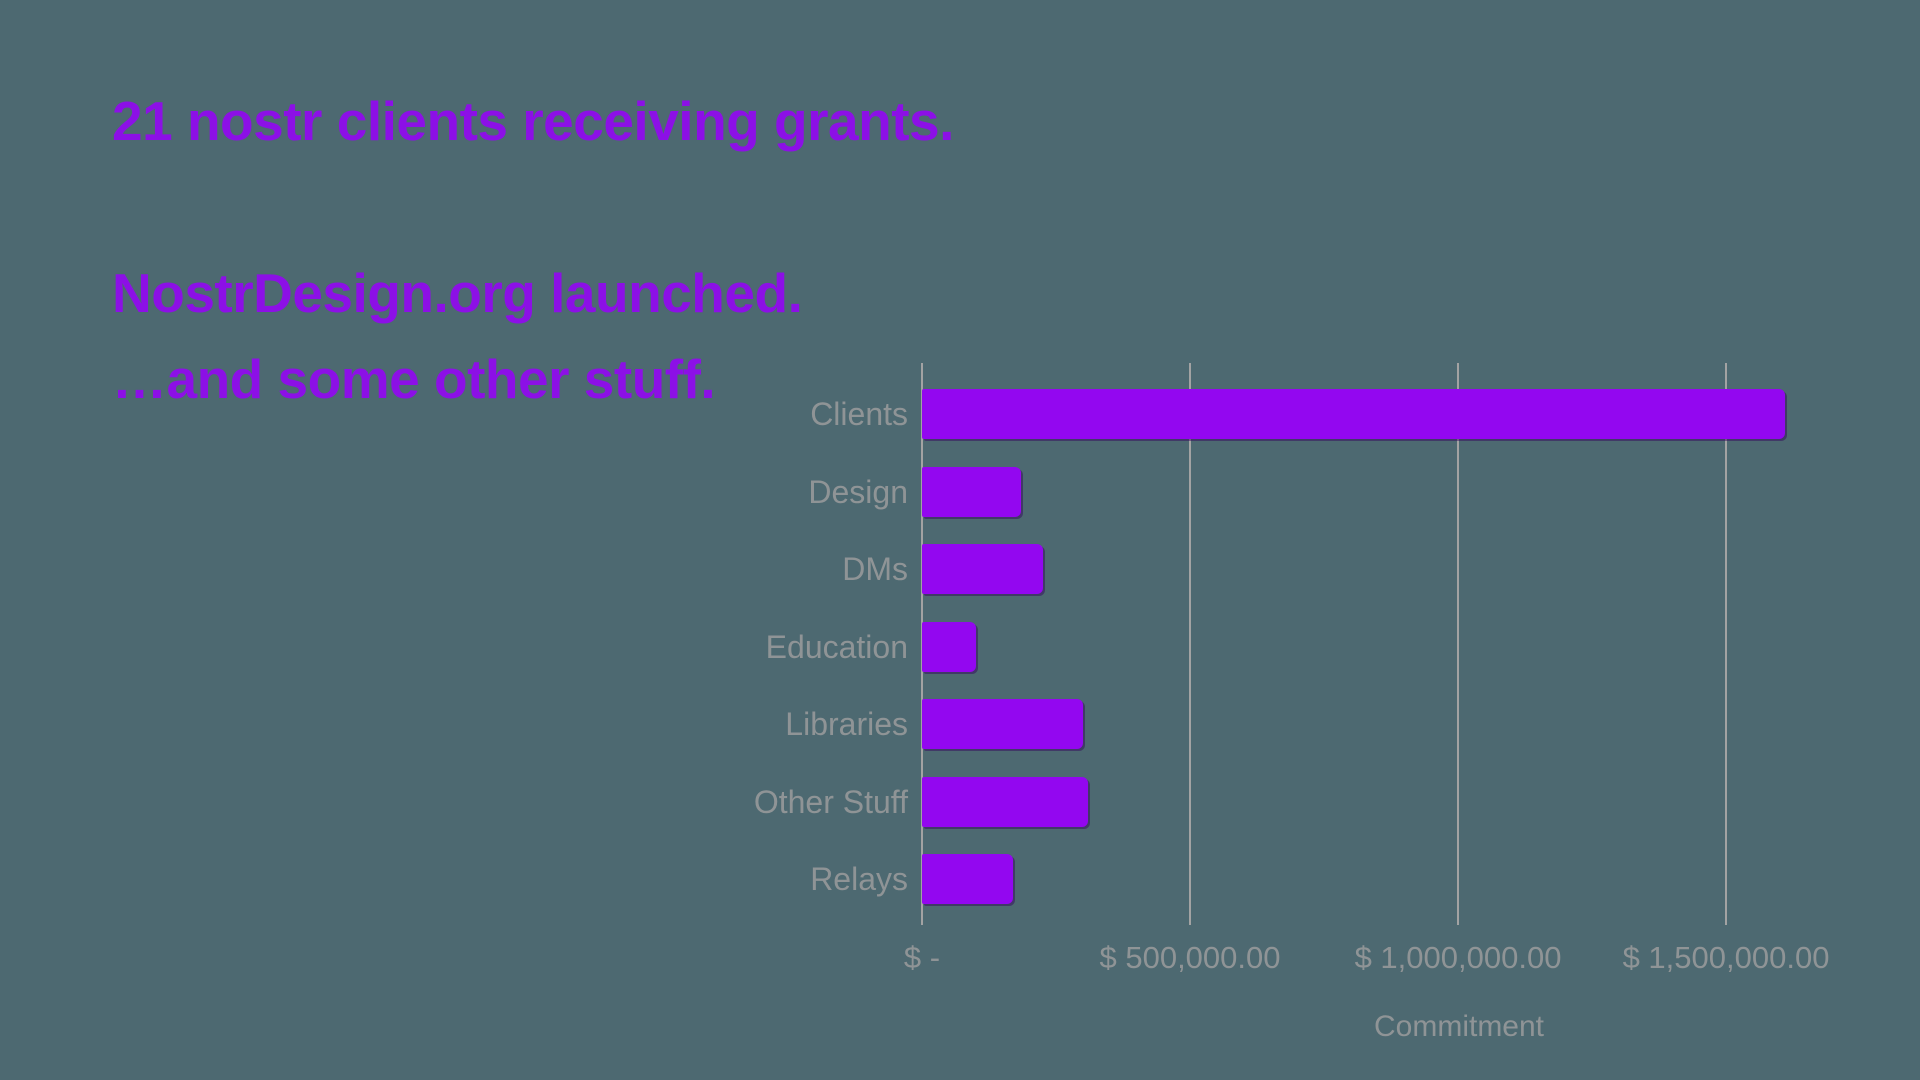 The image size is (1920, 1080). Describe the element at coordinates (1726, 957) in the screenshot. I see `x-tick-label: $ 1,500,000.00` at that location.